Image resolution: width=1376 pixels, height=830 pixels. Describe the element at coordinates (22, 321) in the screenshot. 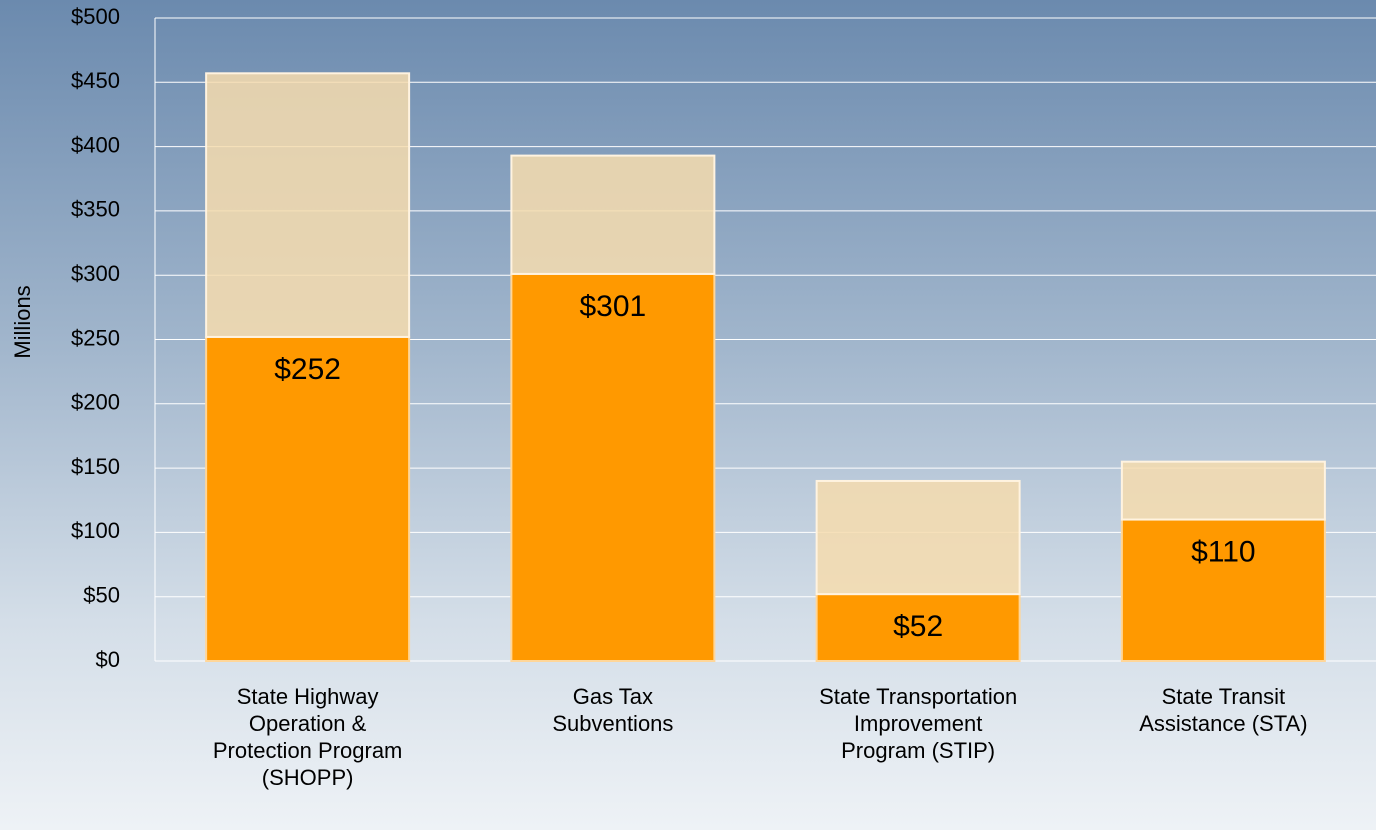

I see `y-axis-label: Millions` at that location.